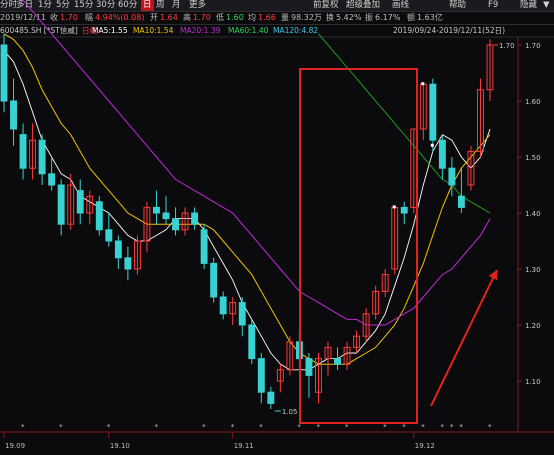  What do you see at coordinates (45, 5) in the screenshot?
I see `period-tab-2: 1分` at bounding box center [45, 5].